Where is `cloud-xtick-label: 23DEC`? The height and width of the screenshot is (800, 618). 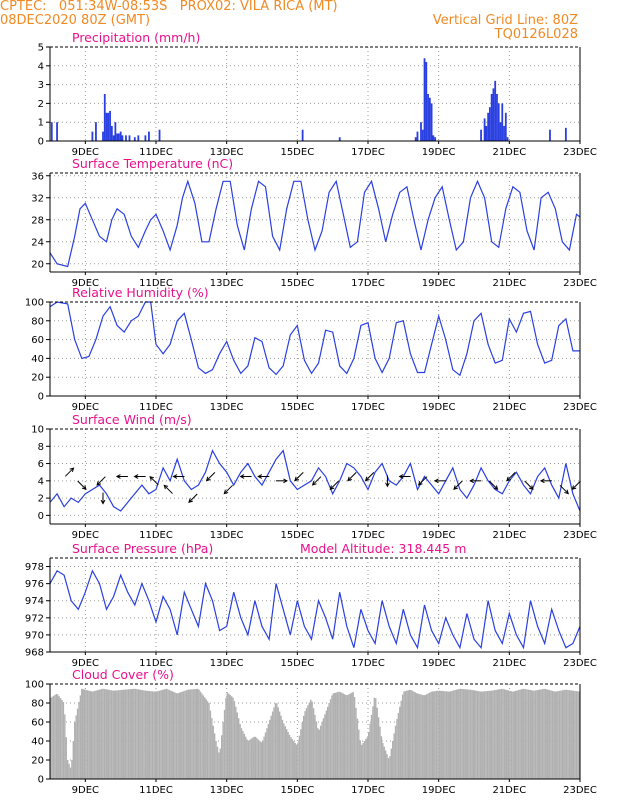
cloud-xtick-label: 23DEC is located at coordinates (580, 790).